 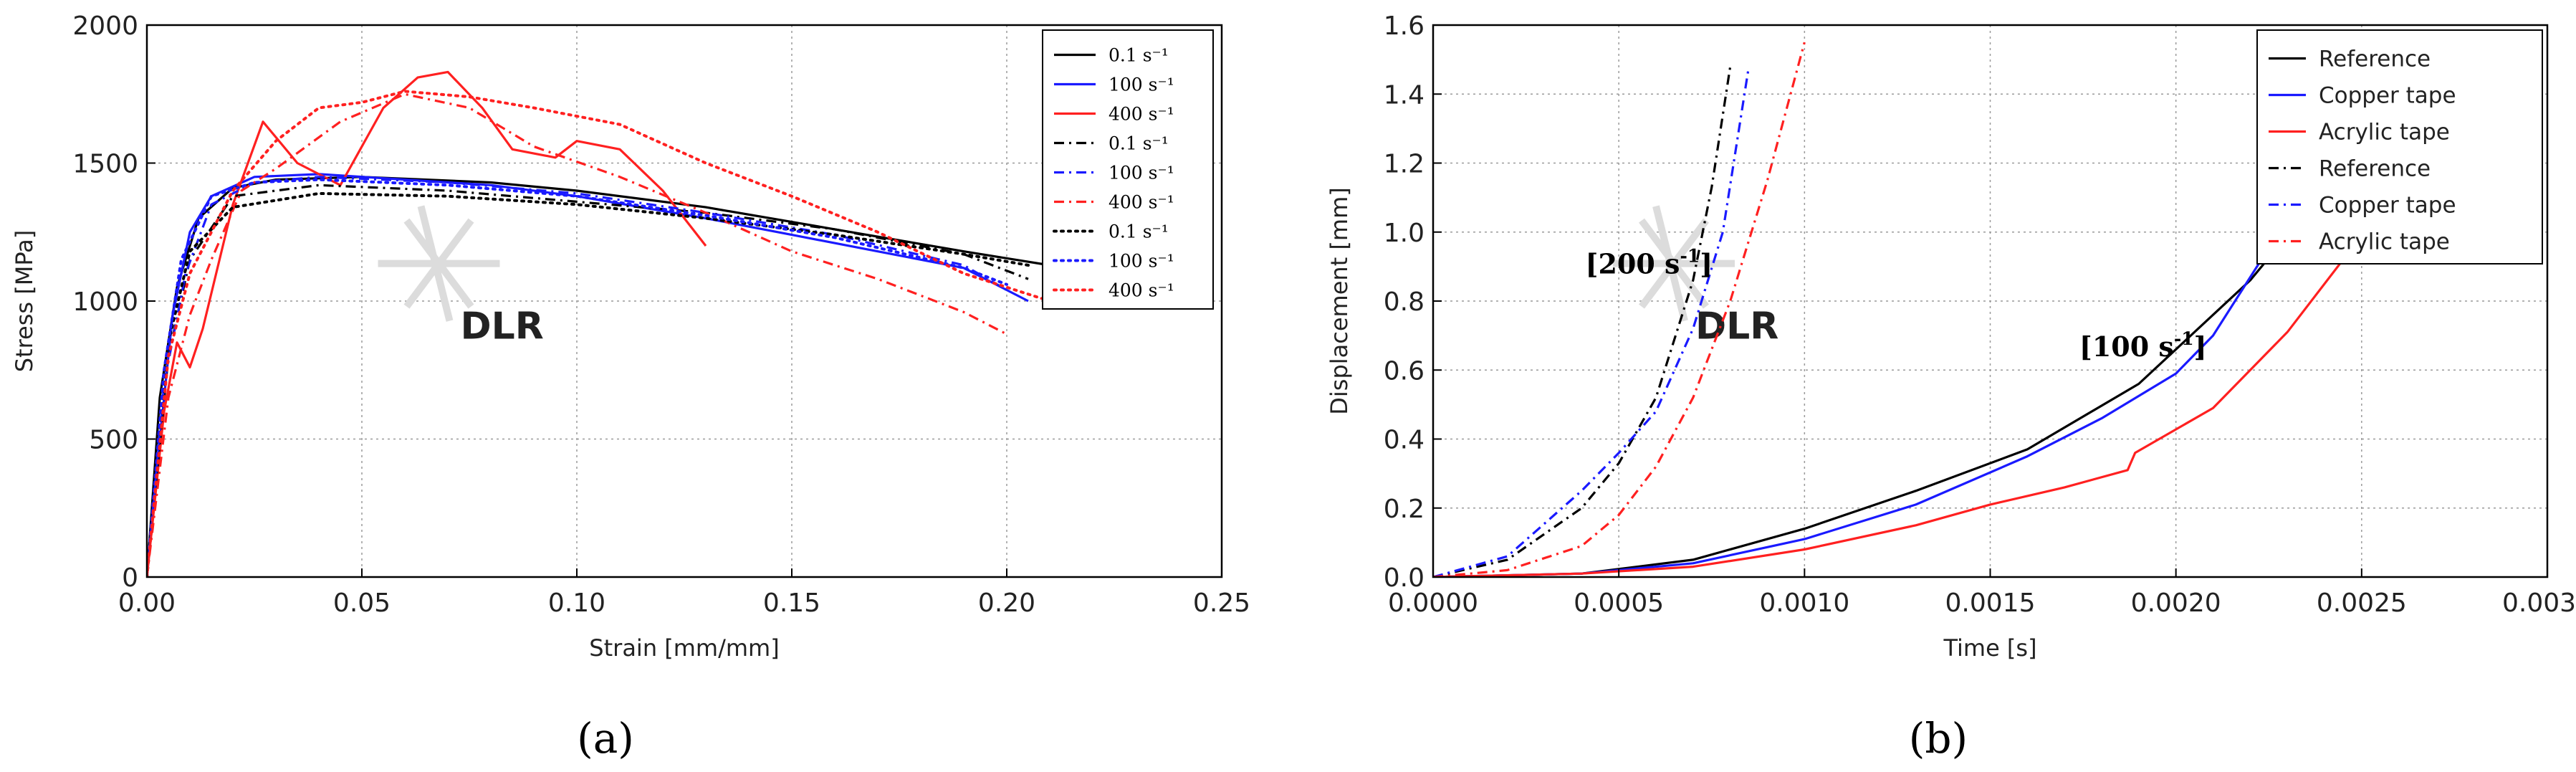 What do you see at coordinates (1404, 441) in the screenshot?
I see `y-tick-label: 0.4` at bounding box center [1404, 441].